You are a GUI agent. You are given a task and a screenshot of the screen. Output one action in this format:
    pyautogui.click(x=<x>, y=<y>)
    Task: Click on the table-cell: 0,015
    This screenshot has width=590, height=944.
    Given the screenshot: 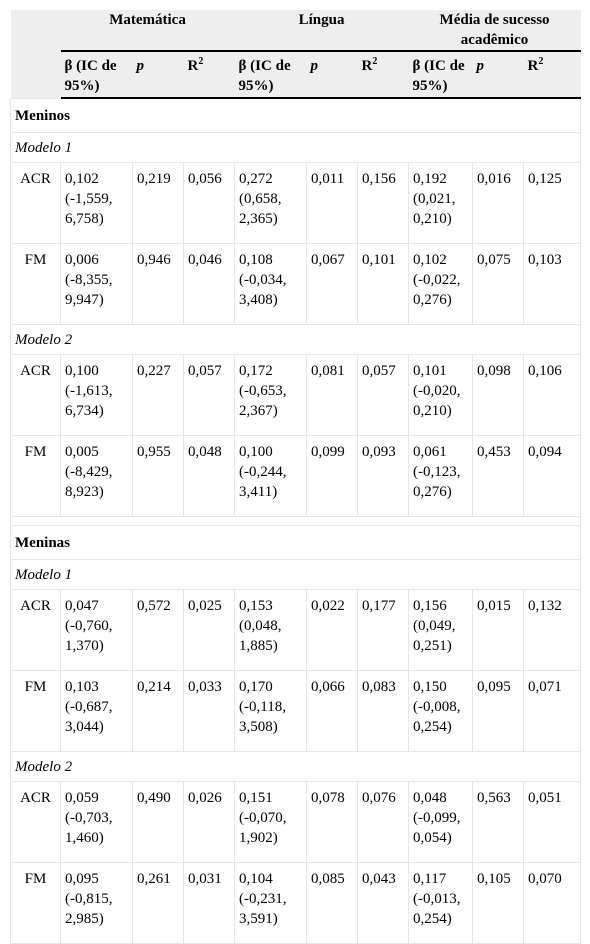 What is the action you would take?
    pyautogui.click(x=498, y=630)
    